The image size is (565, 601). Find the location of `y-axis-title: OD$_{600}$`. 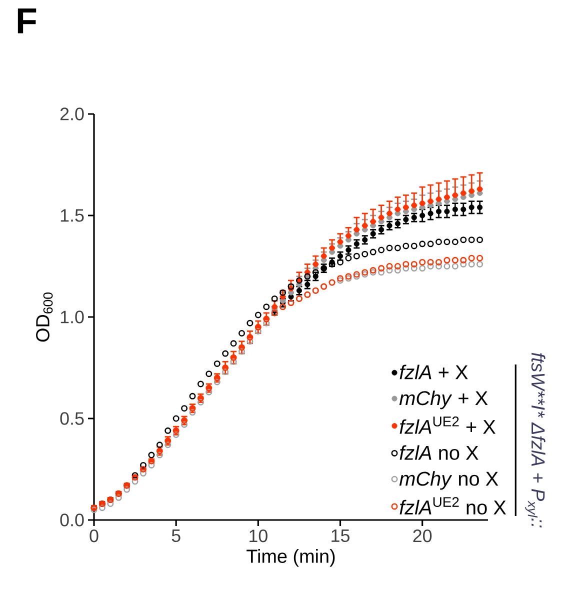

y-axis-title: OD$_{600}$ is located at coordinates (44, 317).